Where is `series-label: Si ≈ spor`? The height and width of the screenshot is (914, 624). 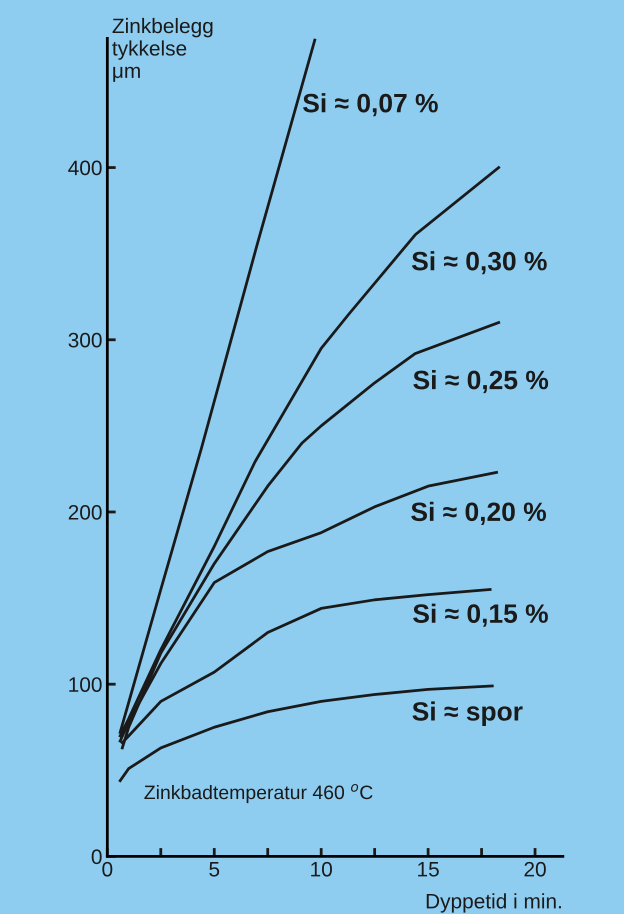 series-label: Si ≈ spor is located at coordinates (467, 713).